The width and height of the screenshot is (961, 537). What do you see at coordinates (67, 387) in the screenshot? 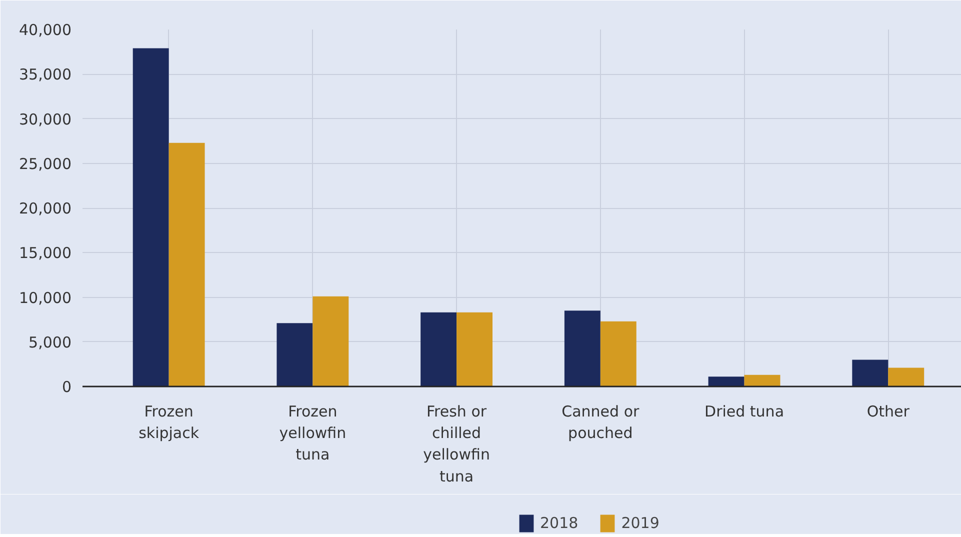
I see `y-tick-label: 0` at bounding box center [67, 387].